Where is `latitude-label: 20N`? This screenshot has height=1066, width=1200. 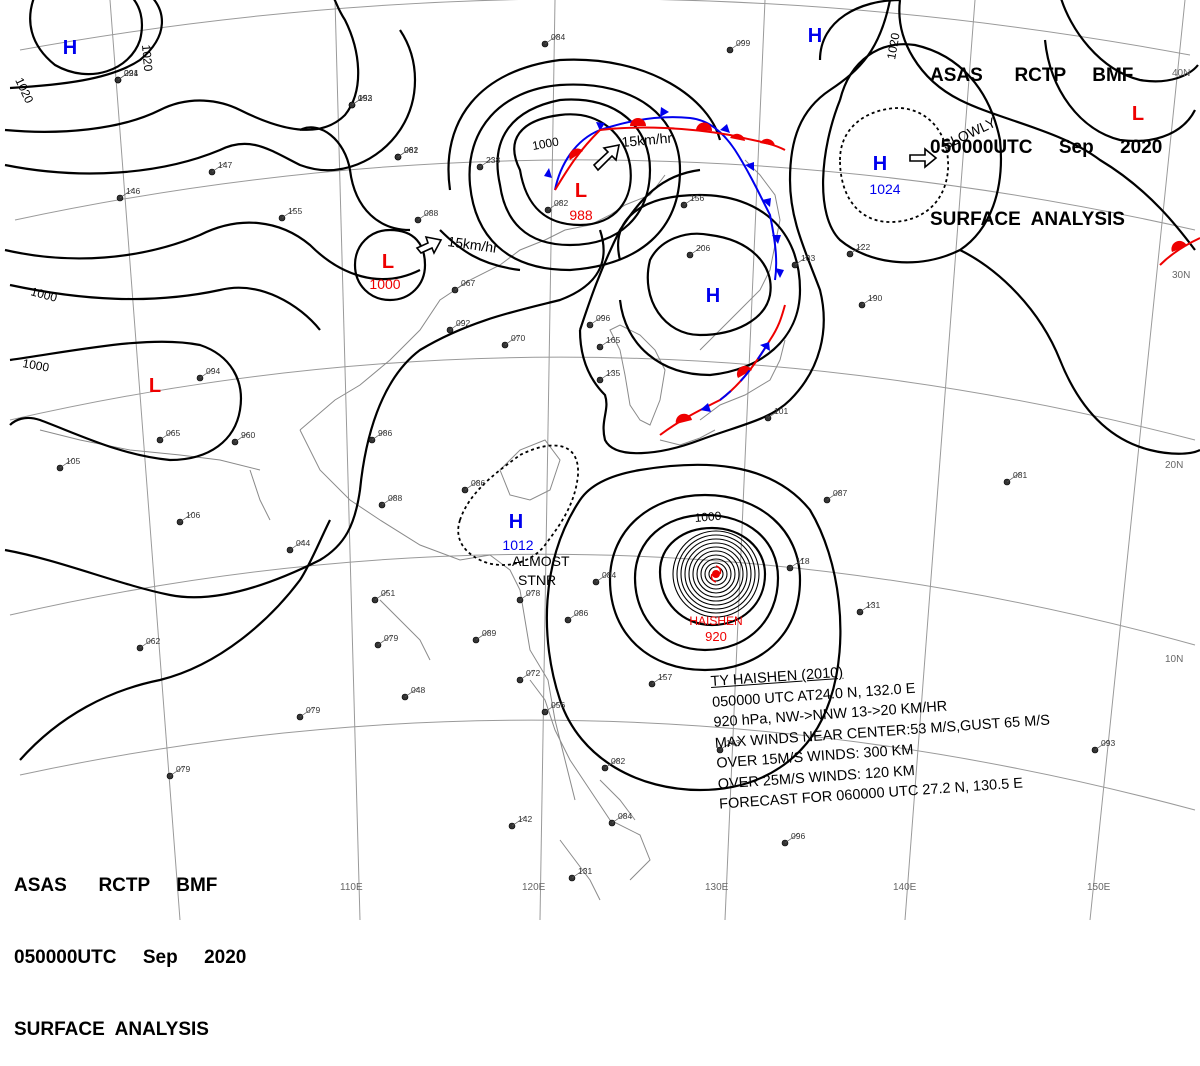 latitude-label: 20N is located at coordinates (1174, 465).